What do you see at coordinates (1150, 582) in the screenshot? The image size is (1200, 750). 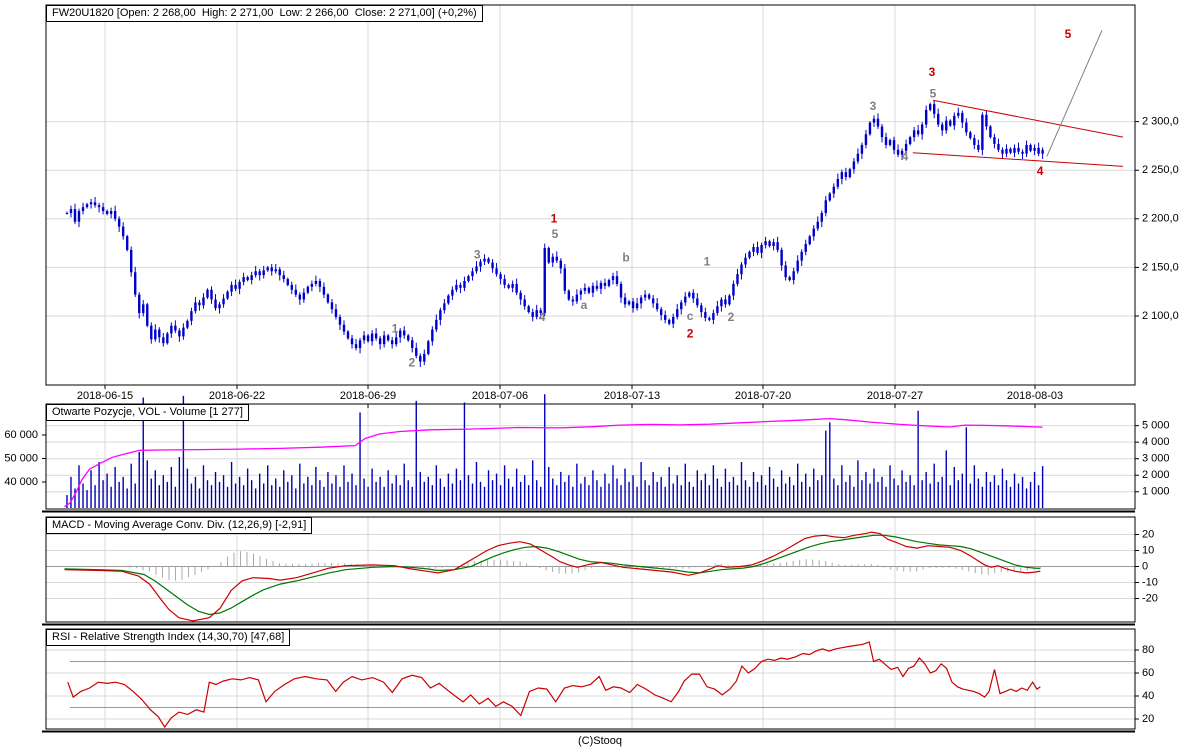 I see `svg-text: -10` at bounding box center [1150, 582].